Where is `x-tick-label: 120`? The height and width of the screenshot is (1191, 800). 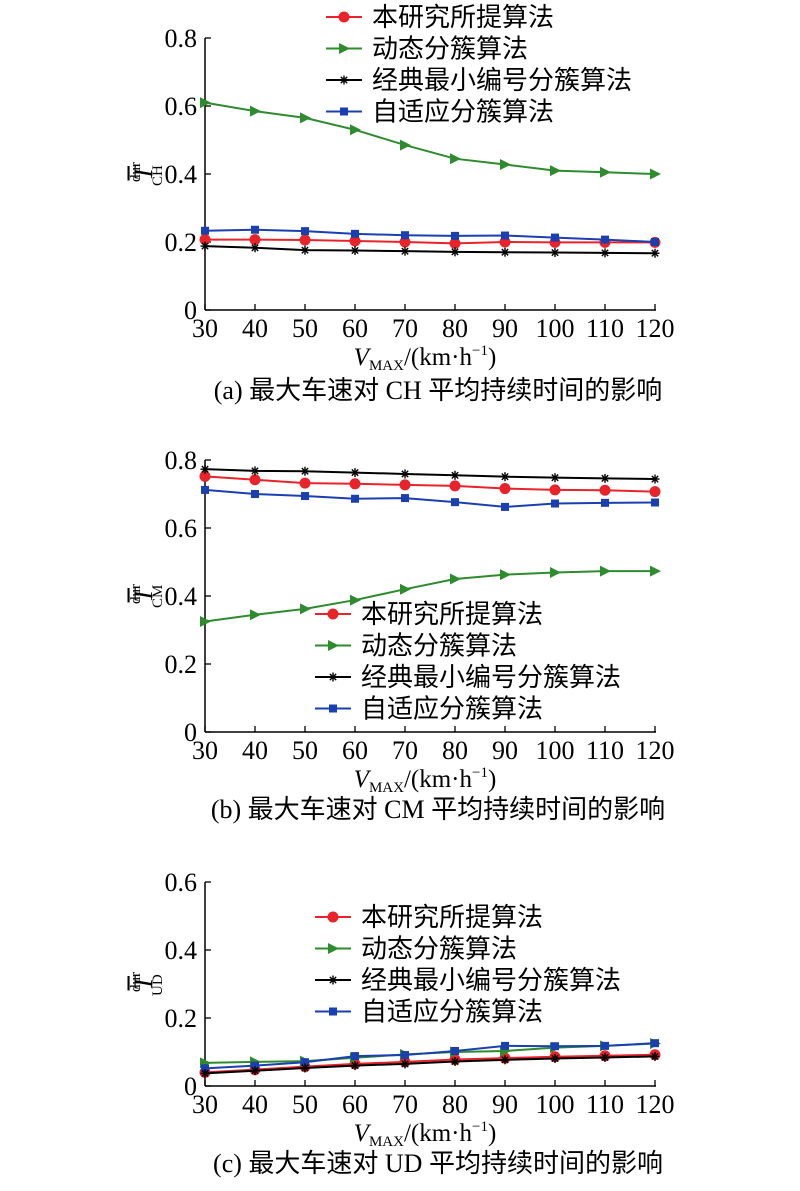
x-tick-label: 120 is located at coordinates (655, 1104).